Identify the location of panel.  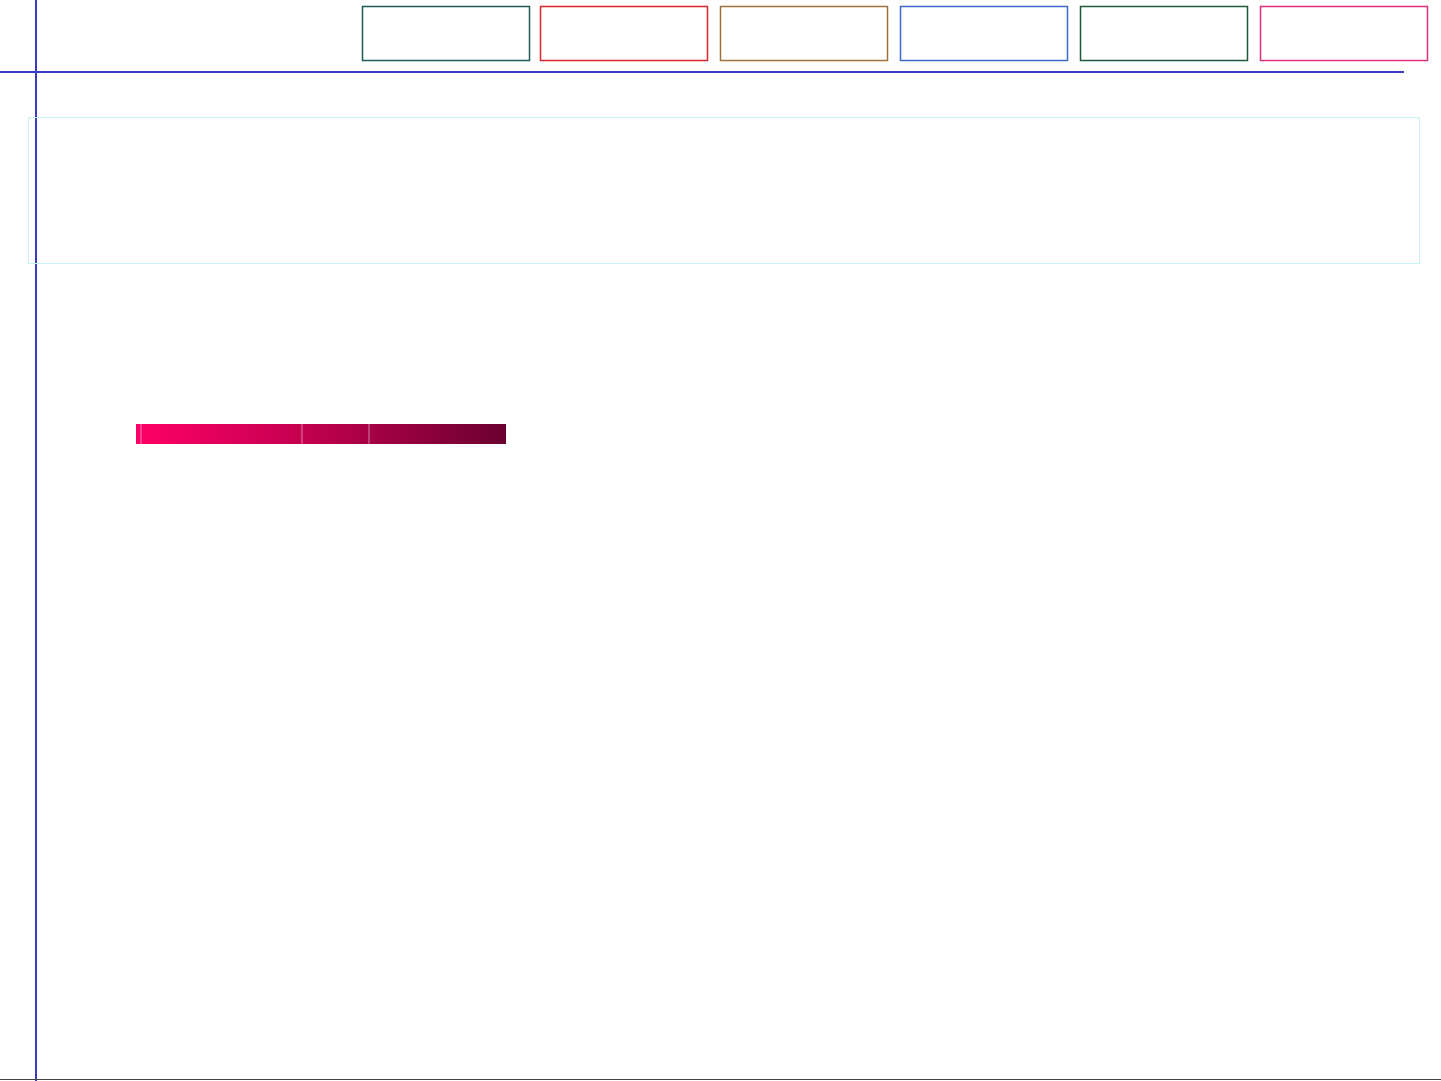
(724, 190).